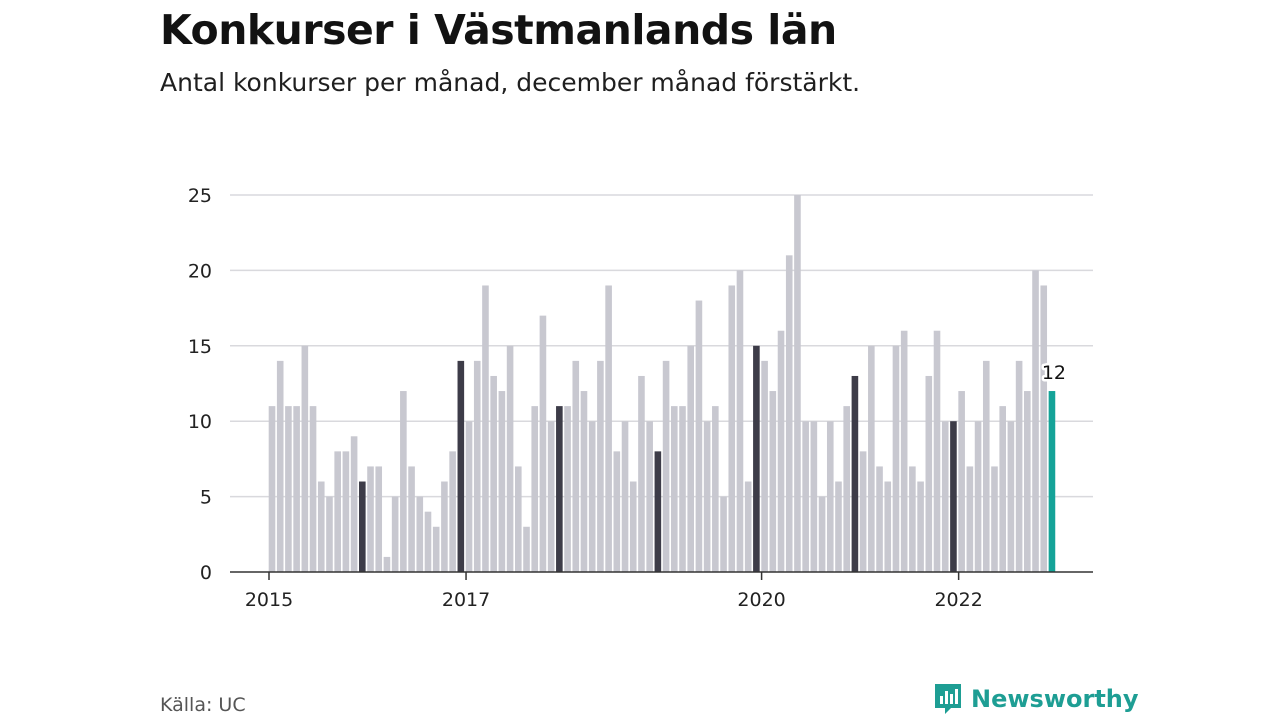  I want to click on y-tick-label: 5, so click(206, 498).